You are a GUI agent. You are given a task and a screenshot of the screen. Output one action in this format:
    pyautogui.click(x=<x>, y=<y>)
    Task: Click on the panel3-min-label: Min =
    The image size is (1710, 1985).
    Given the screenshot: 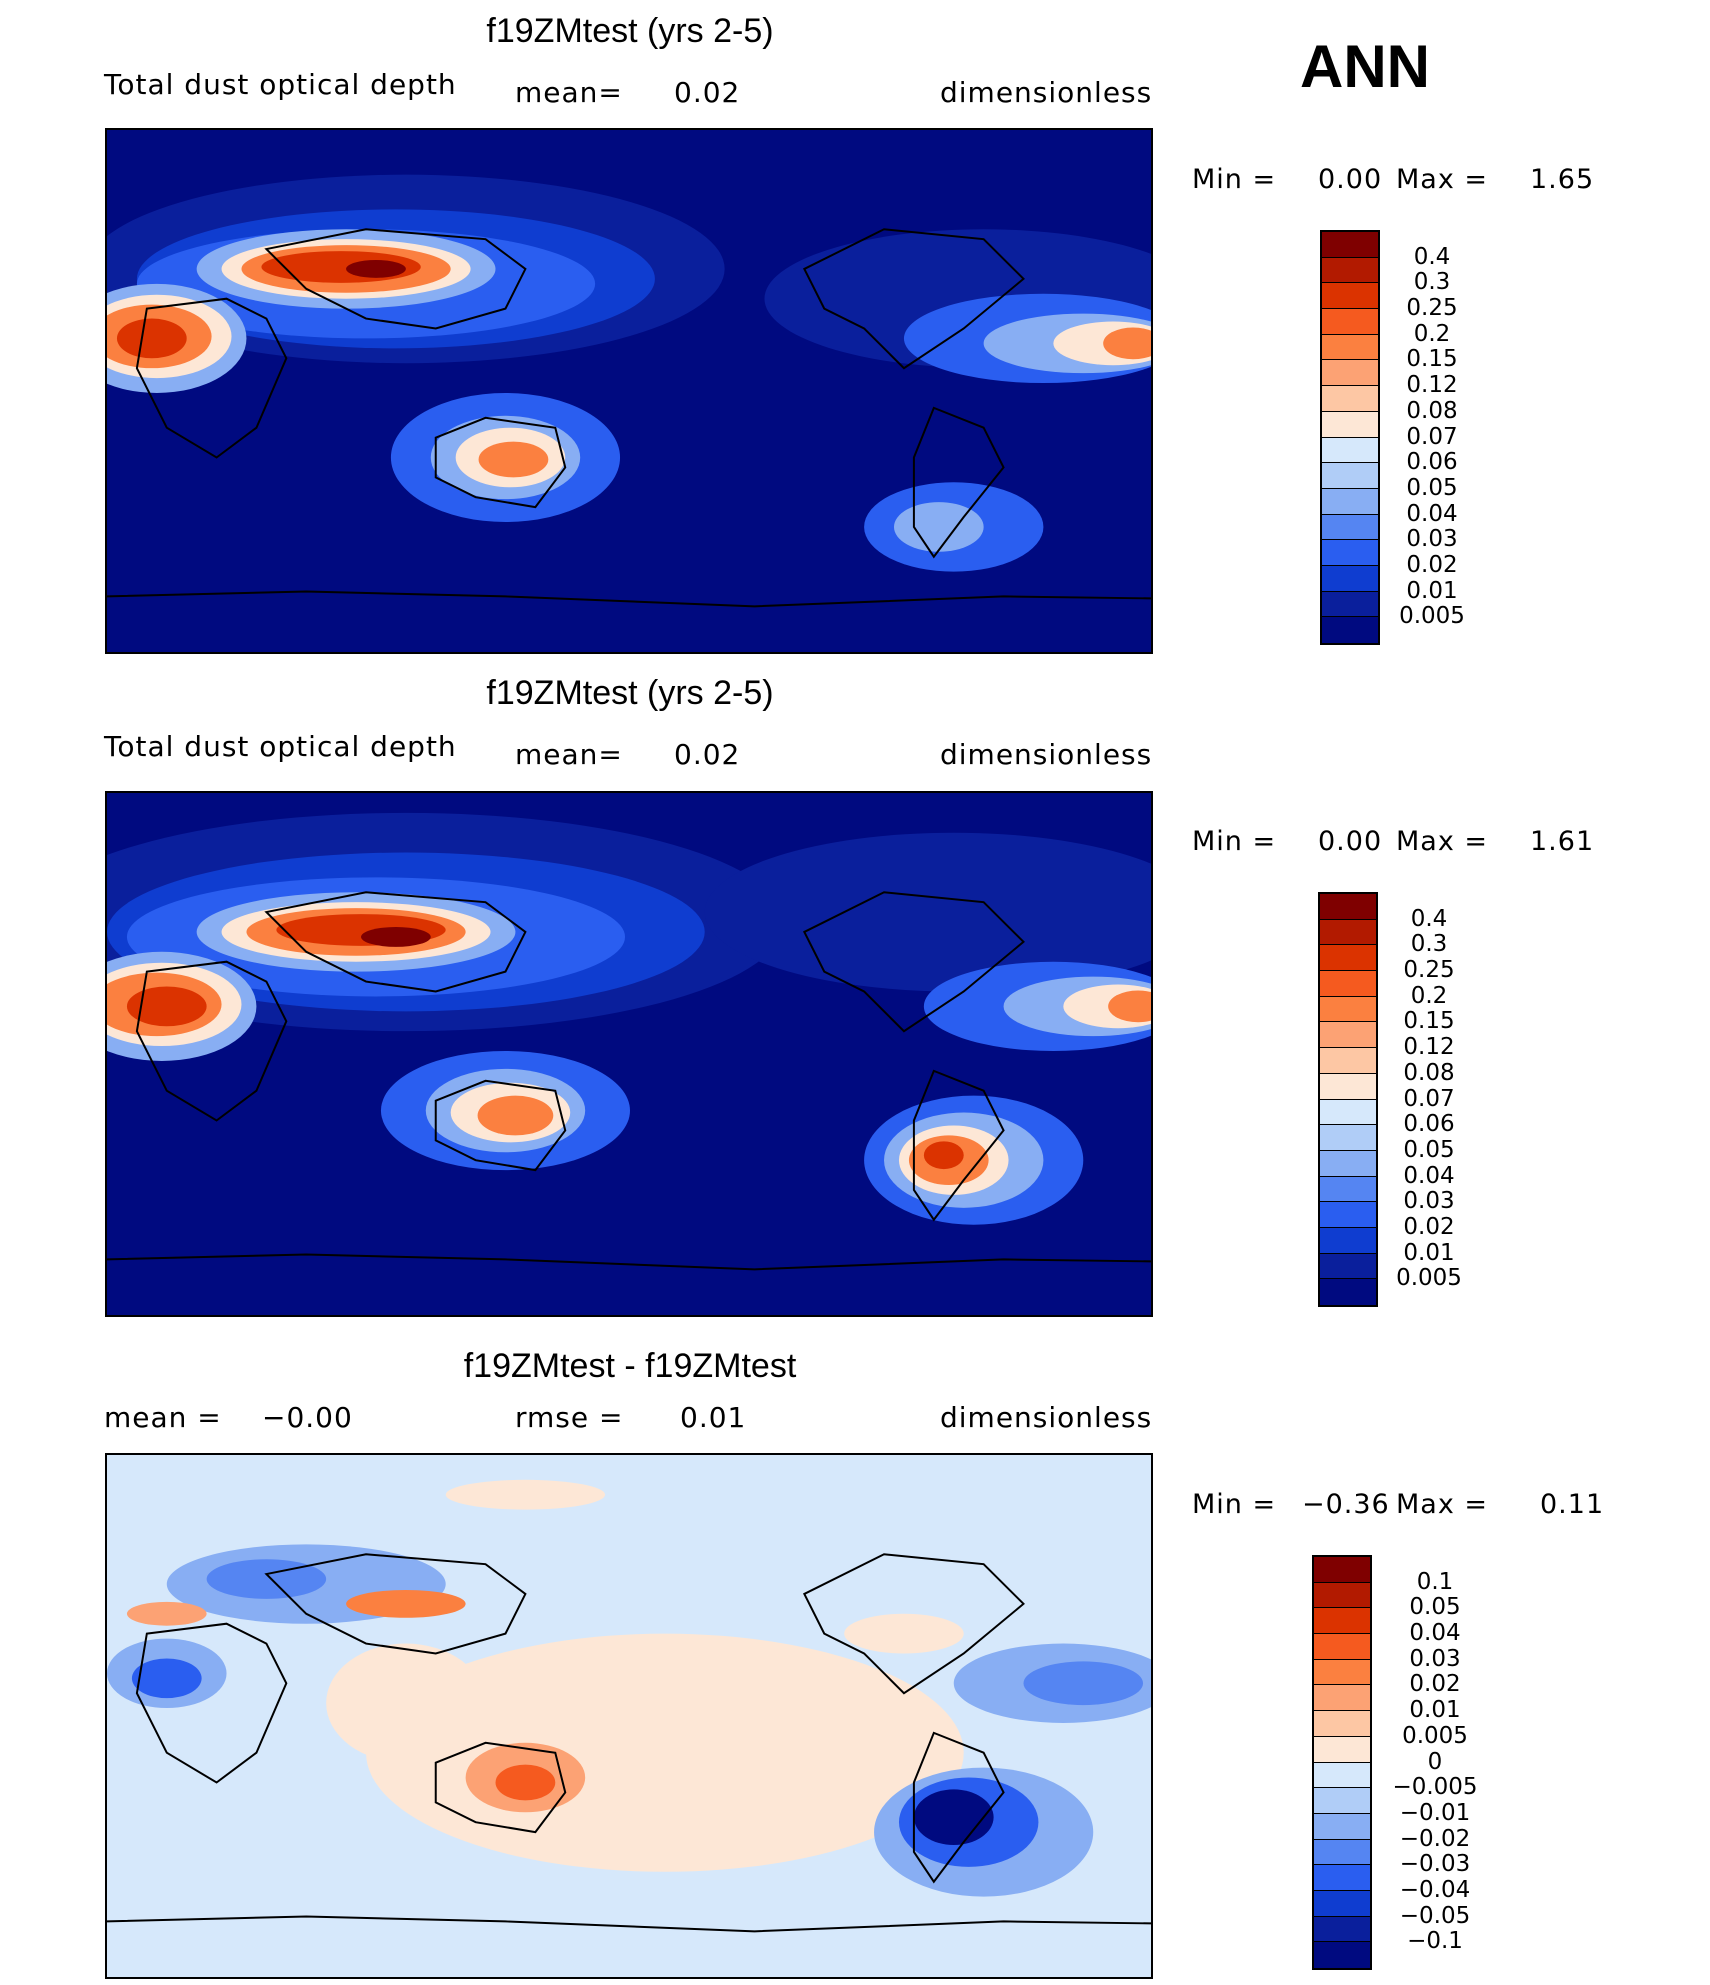 What is the action you would take?
    pyautogui.click(x=1234, y=1504)
    